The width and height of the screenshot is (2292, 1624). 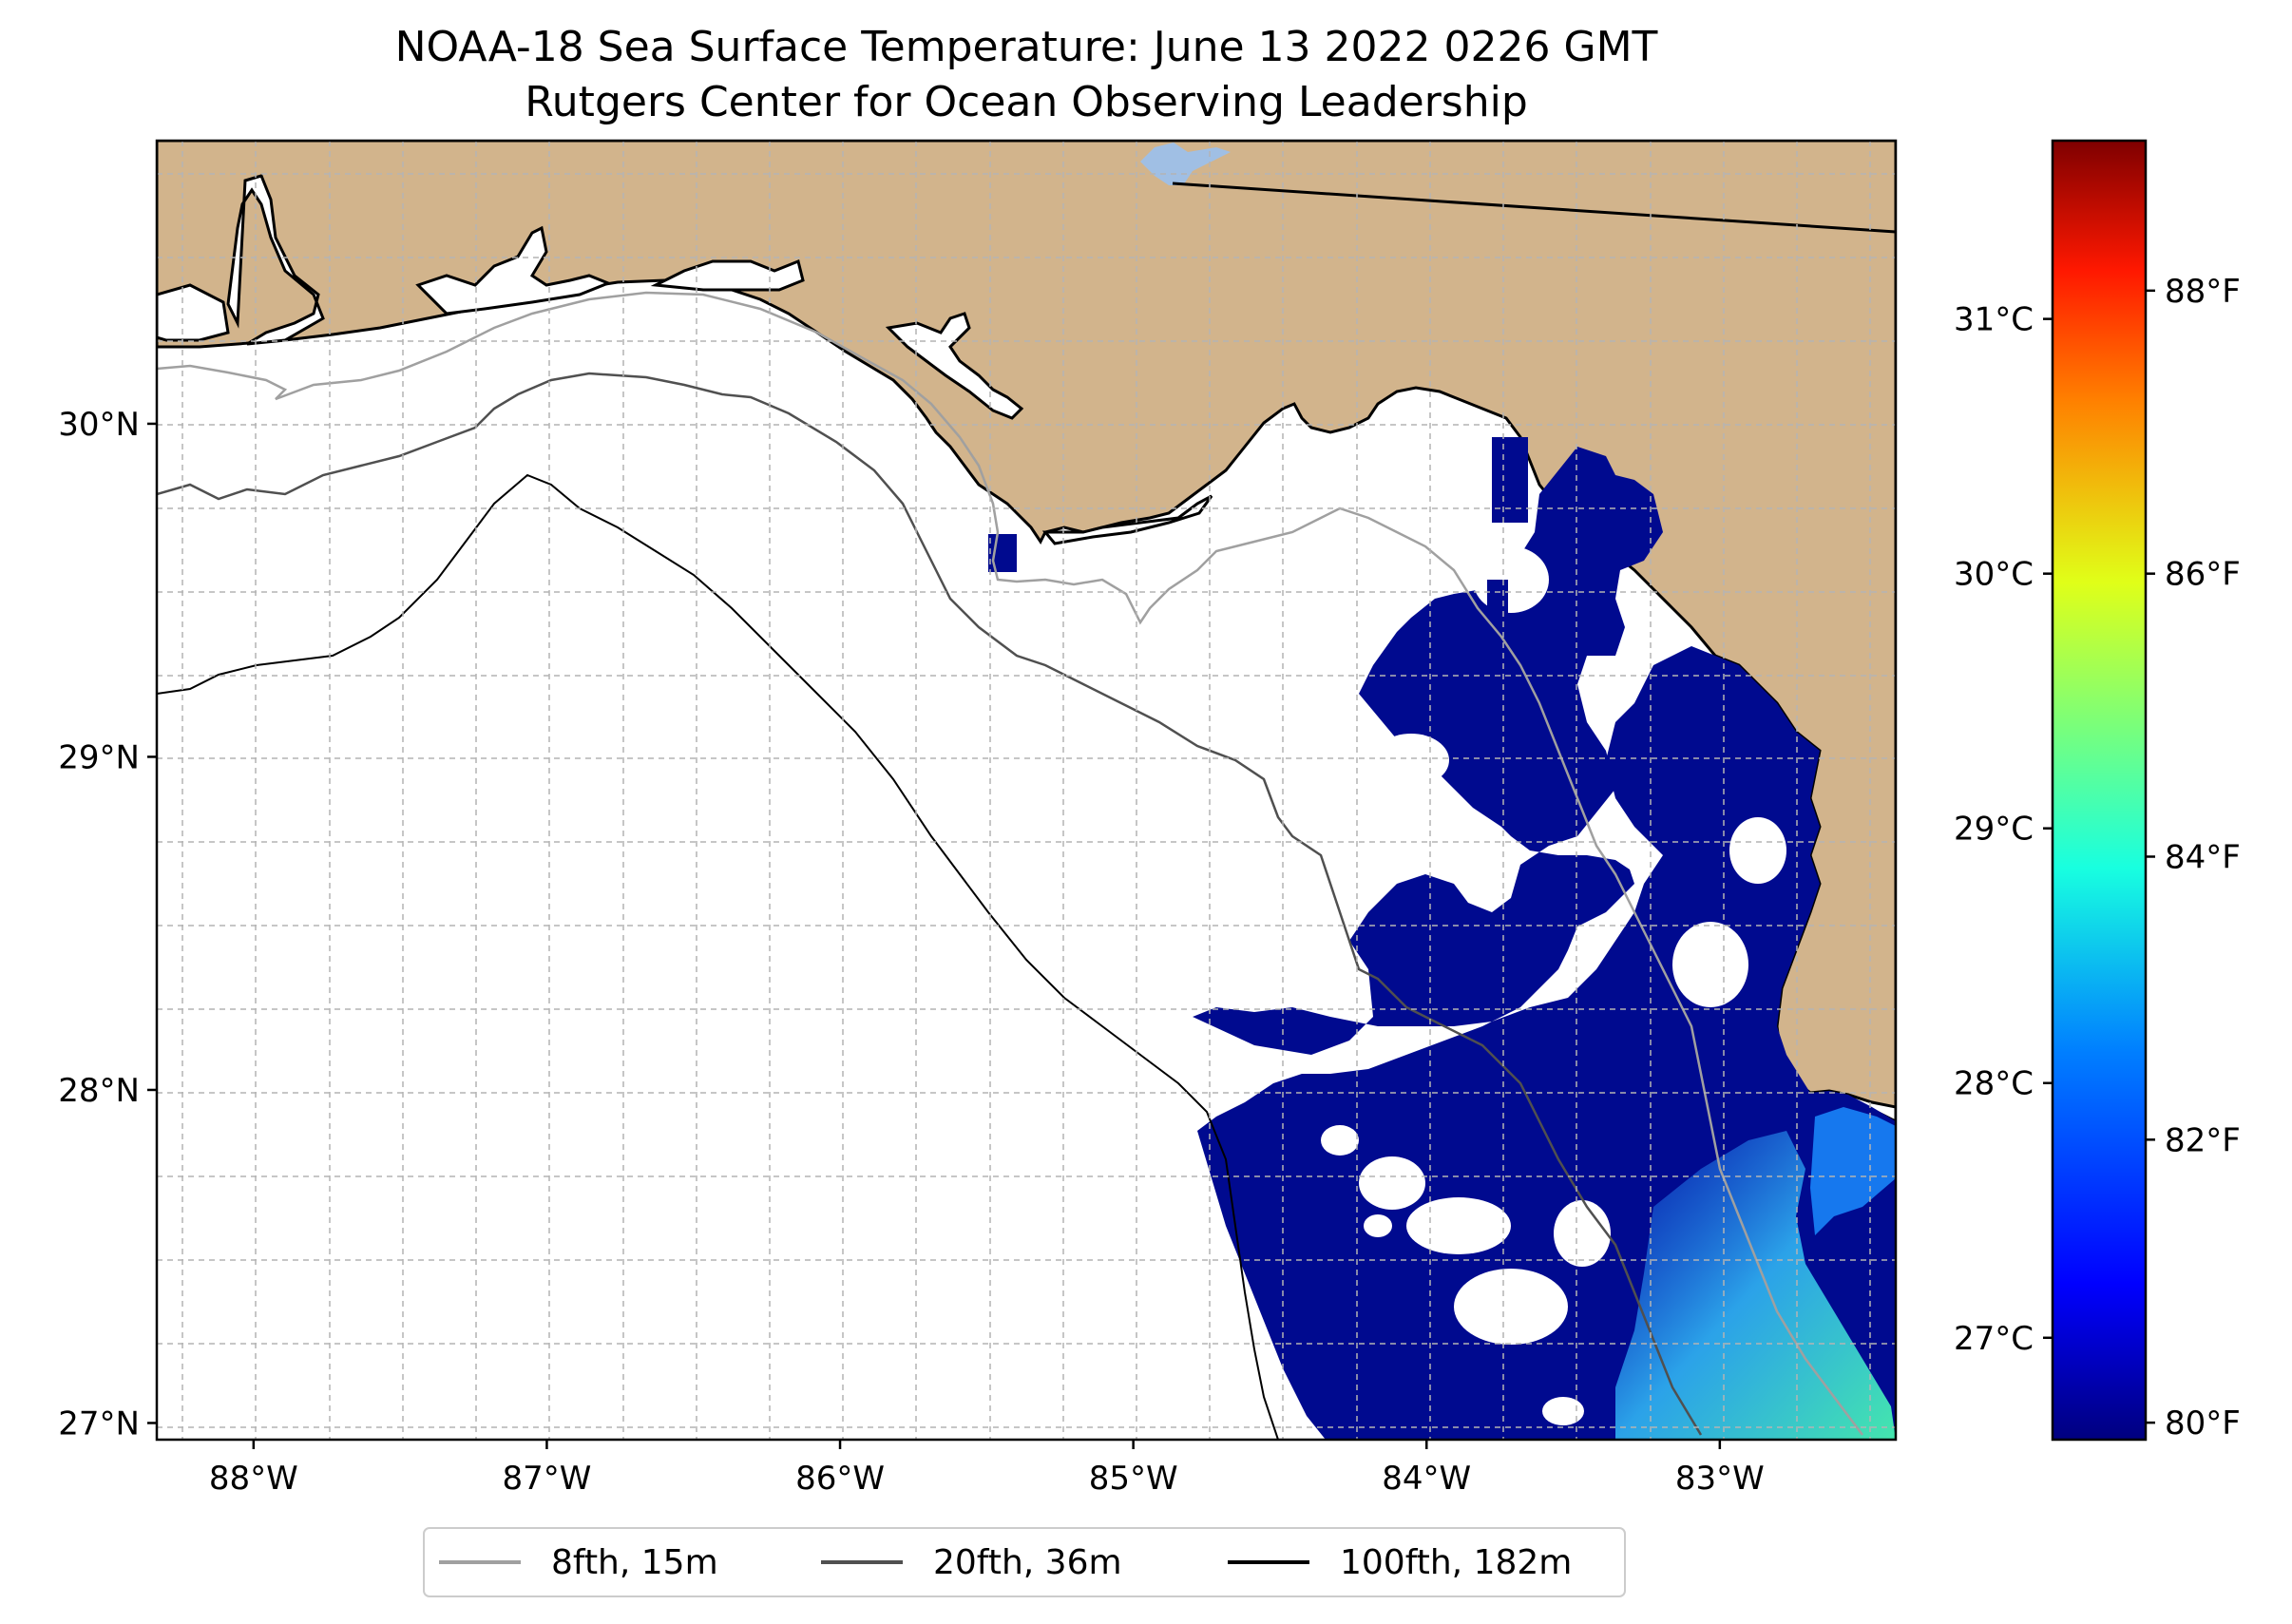 I want to click on st-andrew-bay, so click(x=727, y=275).